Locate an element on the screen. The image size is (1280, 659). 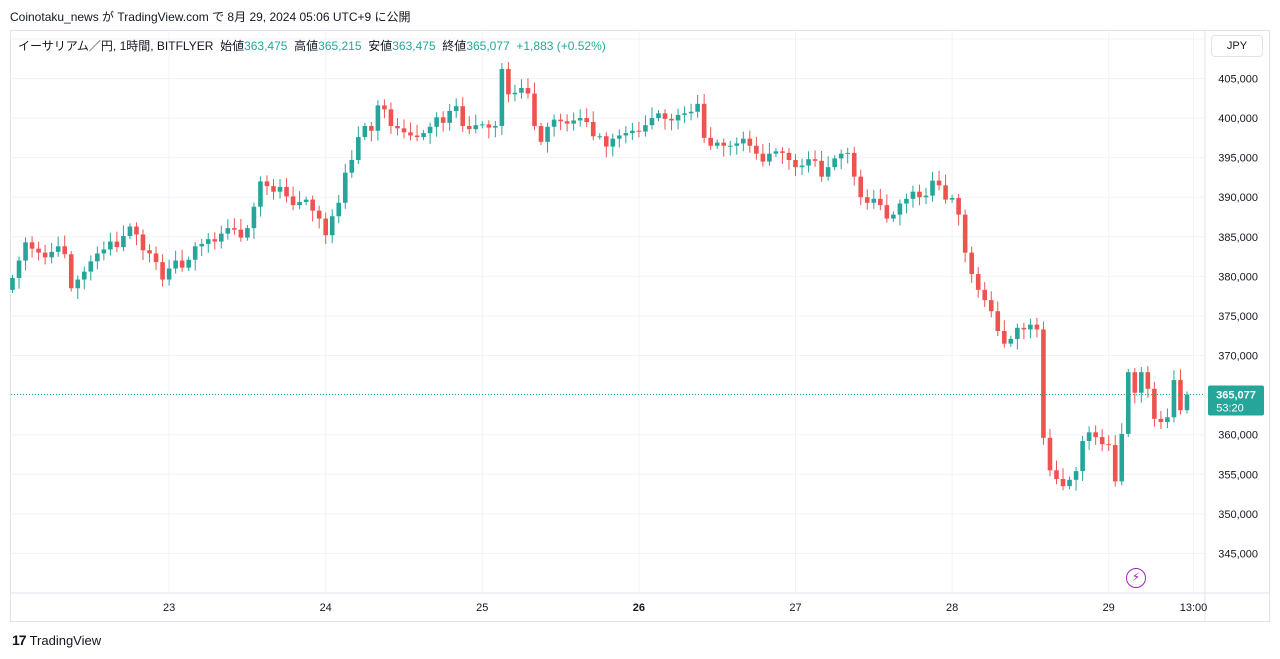
y-tick-label: 400,000 is located at coordinates (1238, 119).